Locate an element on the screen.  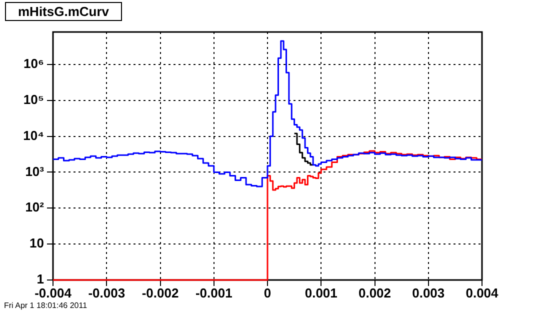
x-tick-label: -0.001 is located at coordinates (213, 292).